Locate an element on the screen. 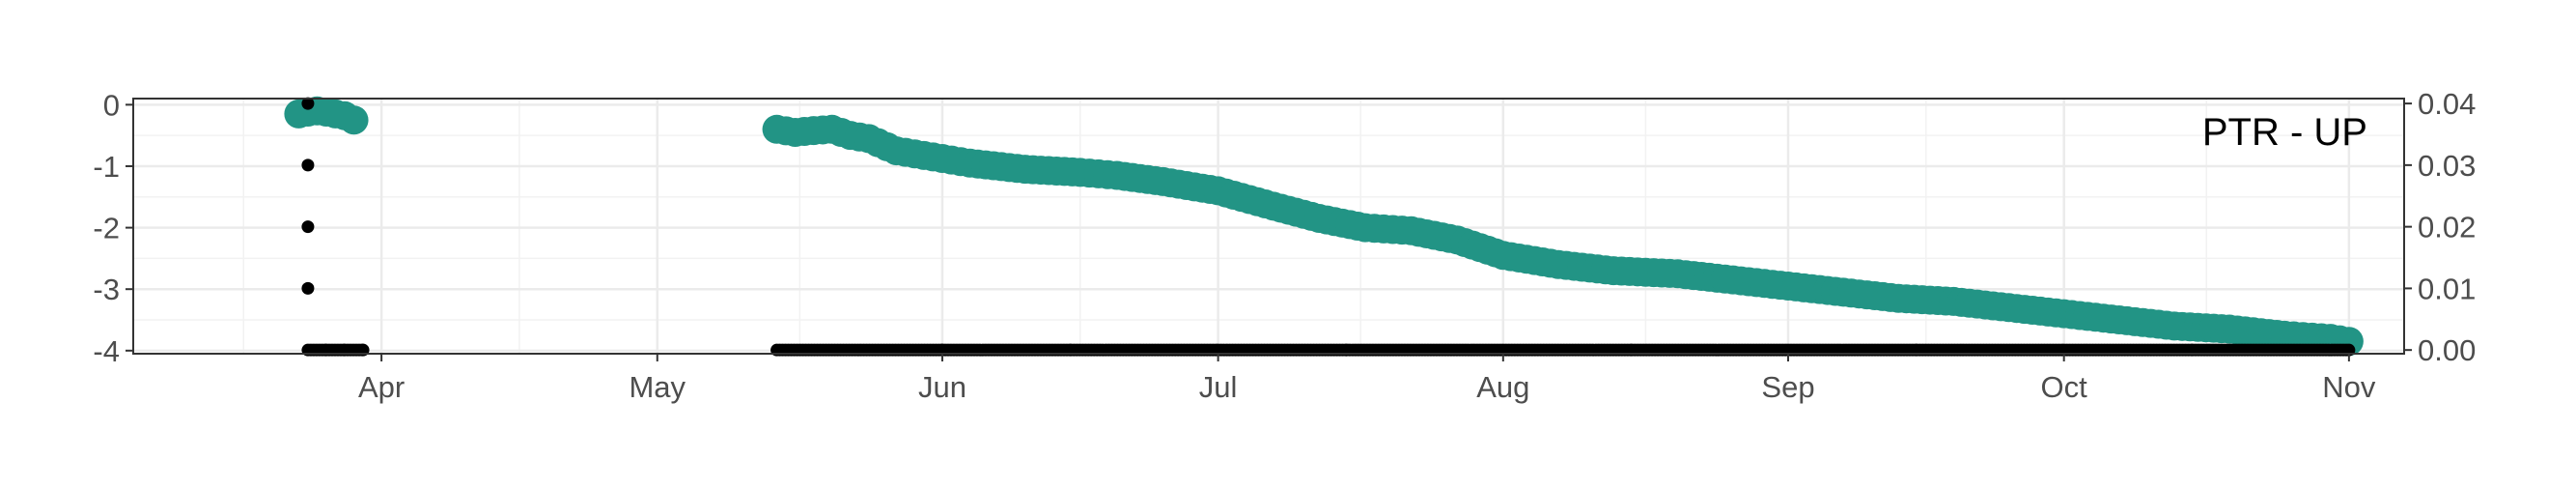 The height and width of the screenshot is (489, 2576). x-tick-label: Aug is located at coordinates (1503, 387).